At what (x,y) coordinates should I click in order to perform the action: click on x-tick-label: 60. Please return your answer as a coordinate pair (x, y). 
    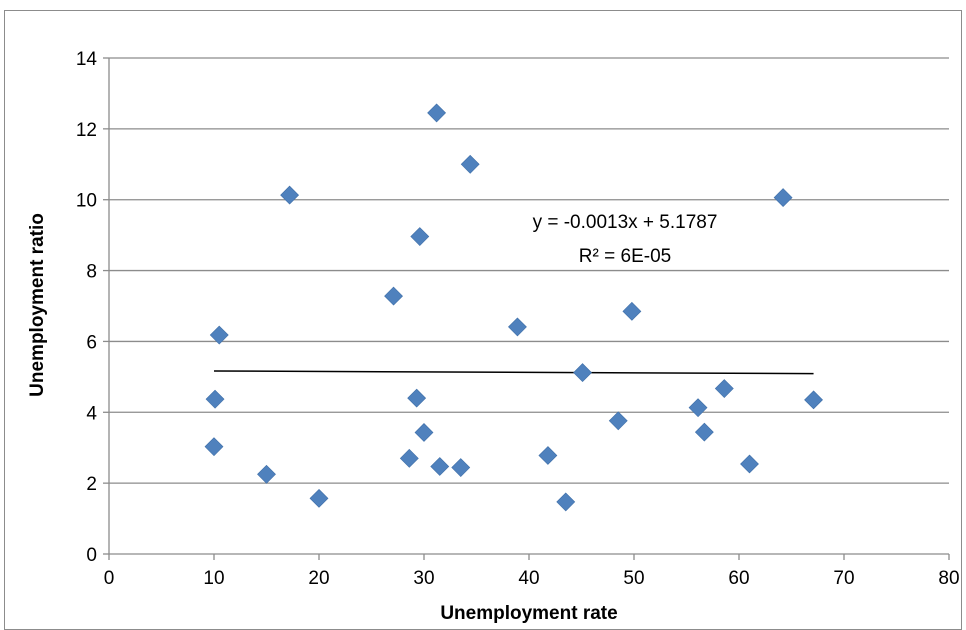
    Looking at the image, I should click on (738, 578).